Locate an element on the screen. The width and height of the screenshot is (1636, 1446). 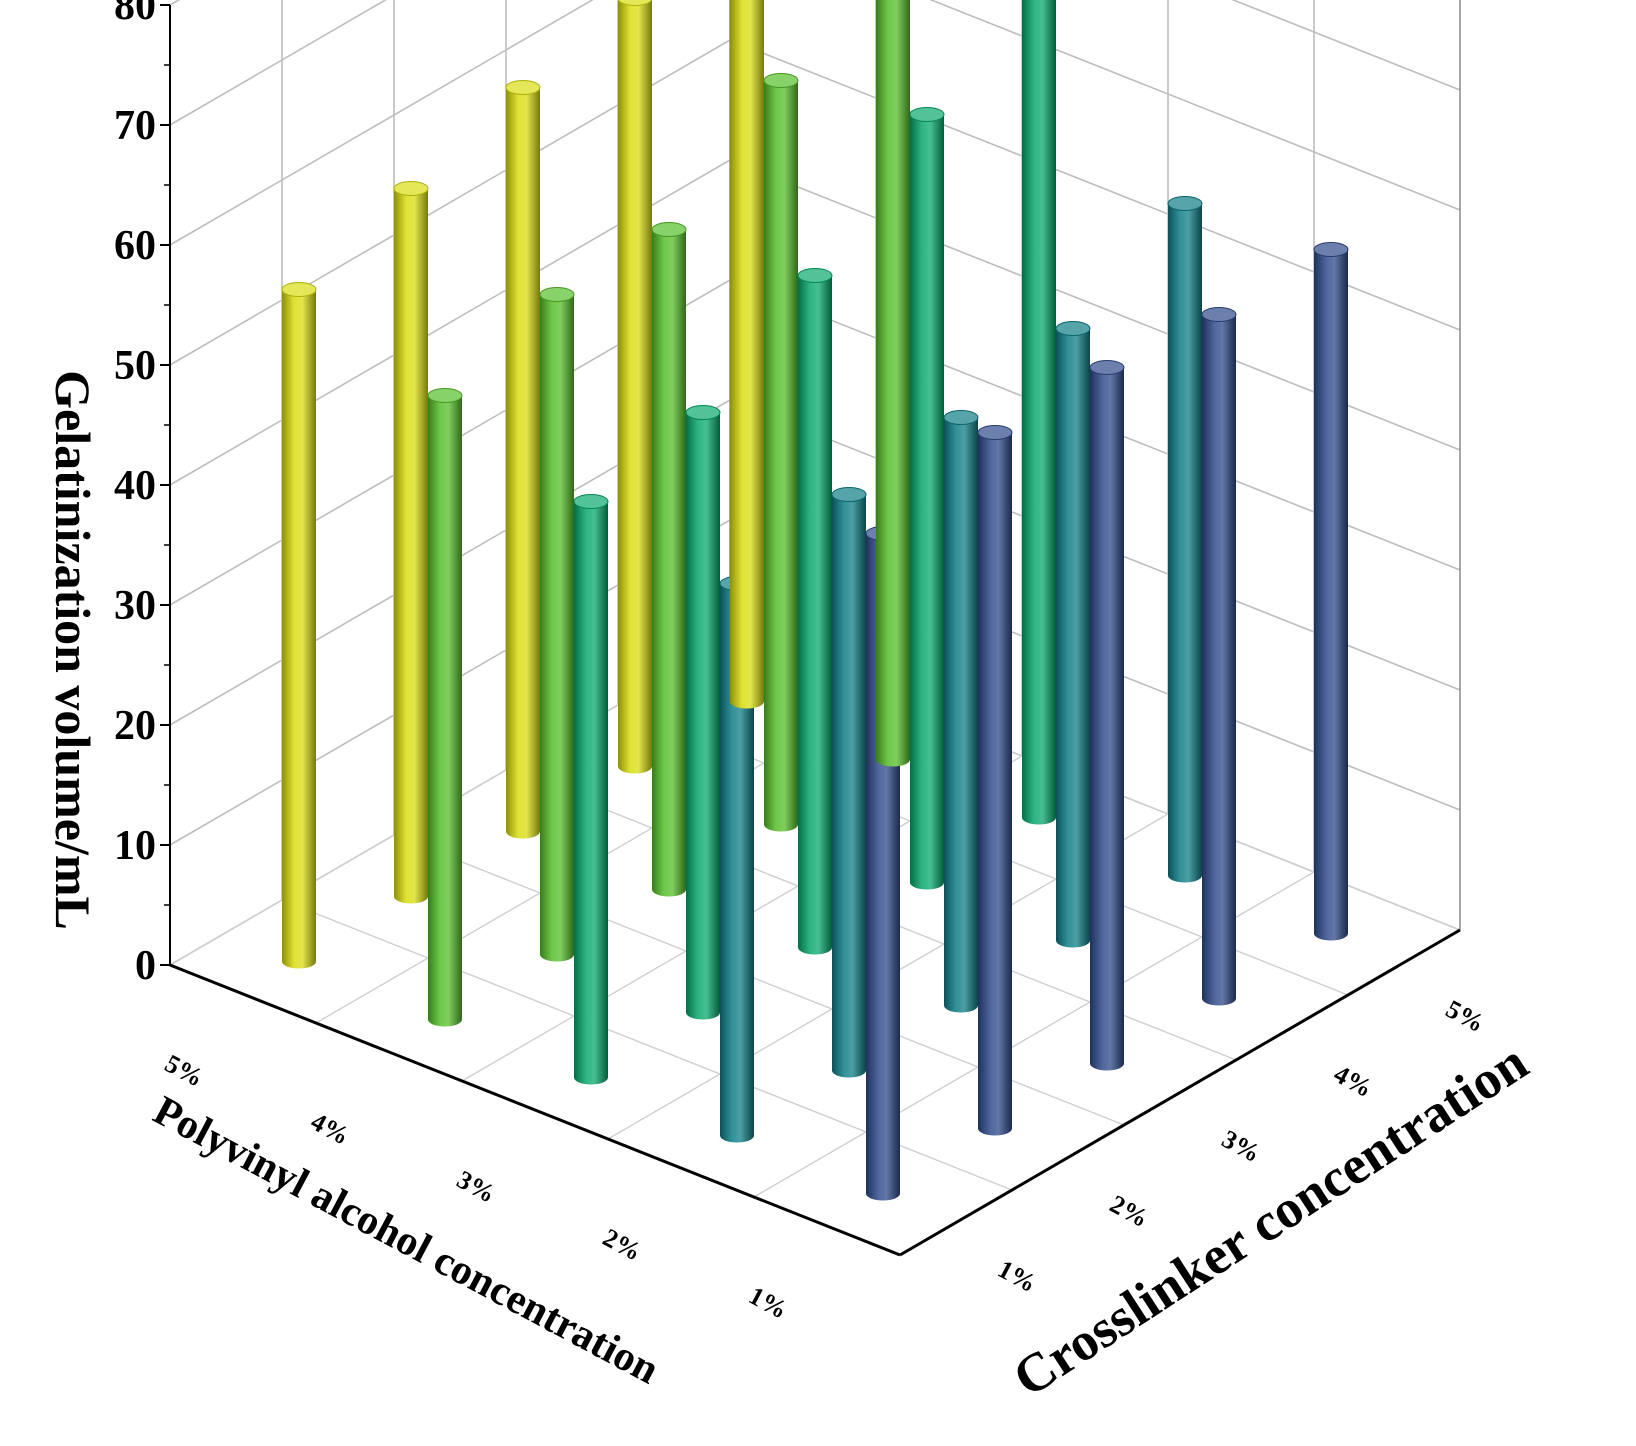
z-axis-title: Gelatinization volume/mL is located at coordinates (73, 650).